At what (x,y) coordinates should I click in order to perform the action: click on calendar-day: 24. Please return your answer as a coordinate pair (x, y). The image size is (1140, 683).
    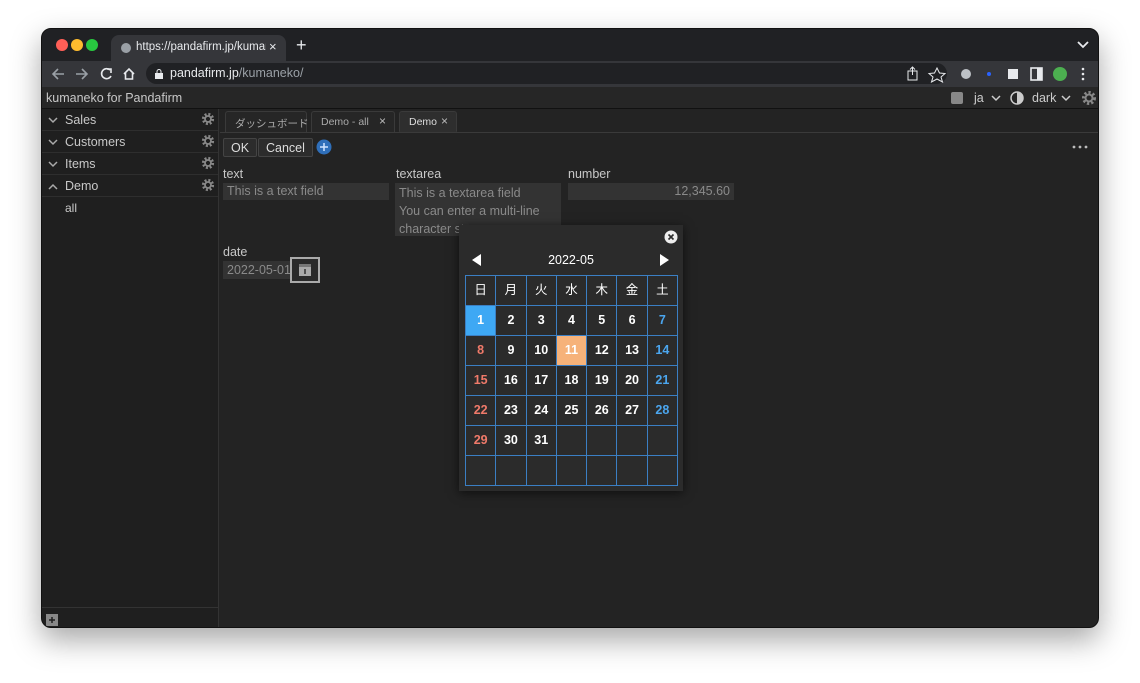
    Looking at the image, I should click on (541, 410).